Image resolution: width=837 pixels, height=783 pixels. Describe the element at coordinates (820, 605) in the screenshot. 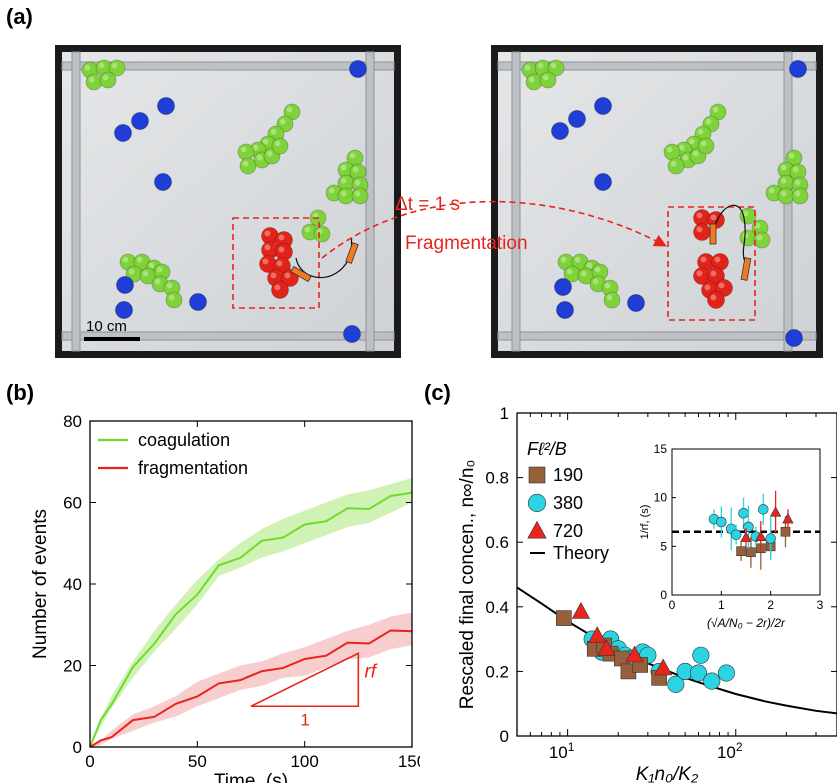

I see `inset-x-tick-label: 3` at that location.